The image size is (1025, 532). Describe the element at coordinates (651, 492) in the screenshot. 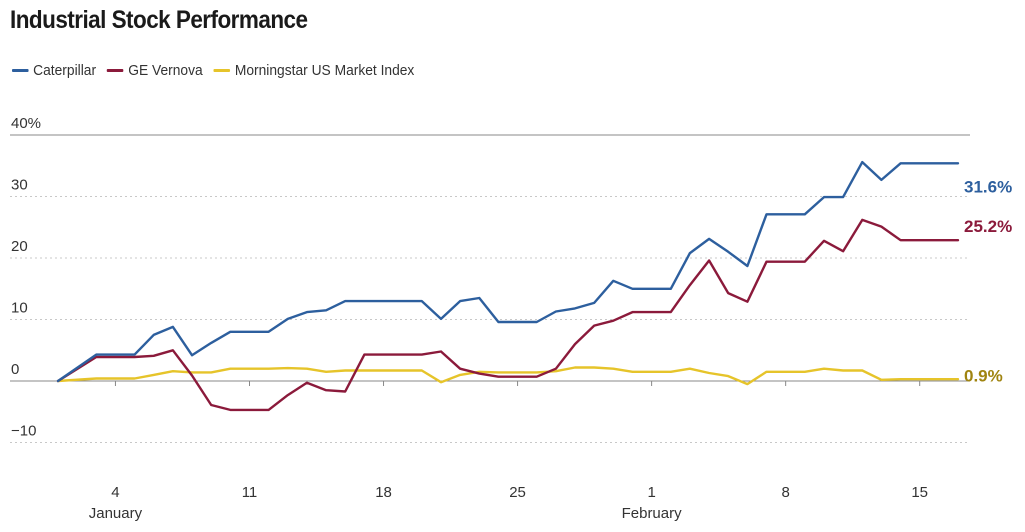

I see `x-tick-label: 1` at that location.